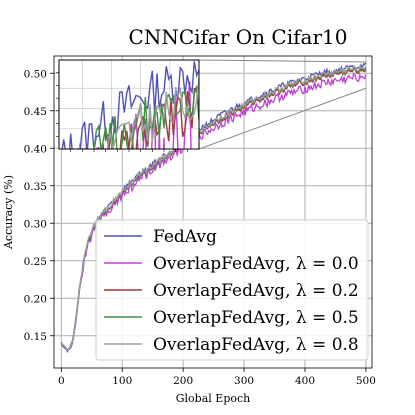  What do you see at coordinates (8, 212) in the screenshot?
I see `y-axis-label: Accuracy (%)` at bounding box center [8, 212].